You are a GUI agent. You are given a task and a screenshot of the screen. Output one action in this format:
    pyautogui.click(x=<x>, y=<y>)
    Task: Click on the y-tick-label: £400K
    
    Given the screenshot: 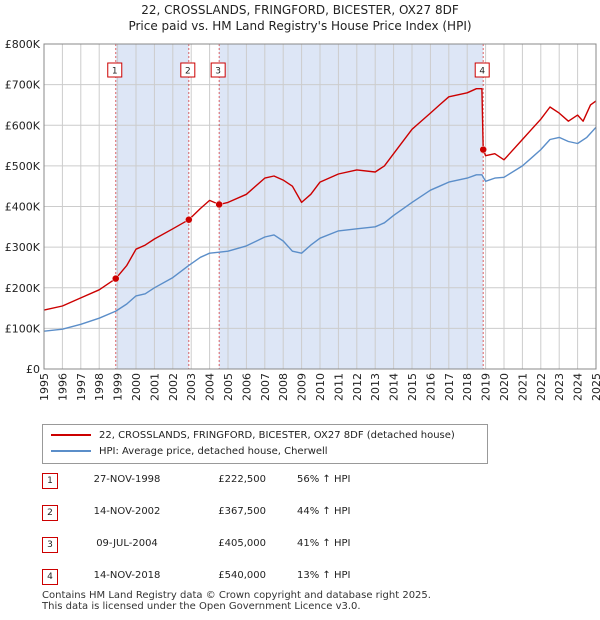 What is the action you would take?
    pyautogui.click(x=23, y=207)
    